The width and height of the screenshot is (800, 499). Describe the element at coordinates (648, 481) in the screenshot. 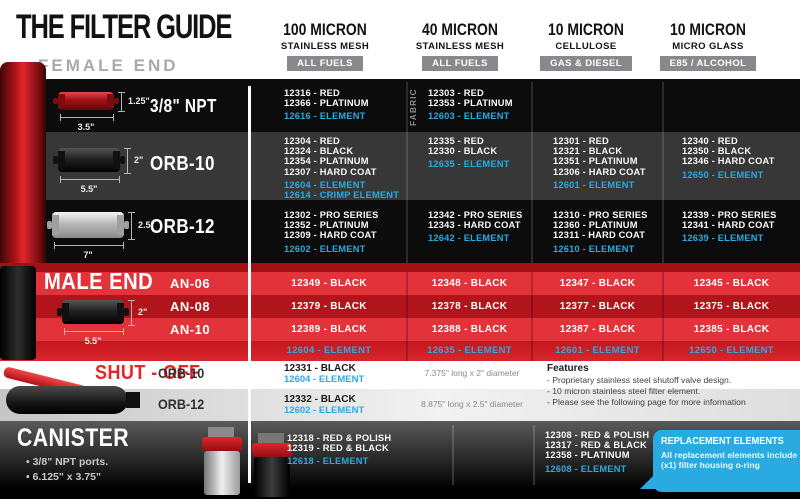

I see `callout-tail` at that location.